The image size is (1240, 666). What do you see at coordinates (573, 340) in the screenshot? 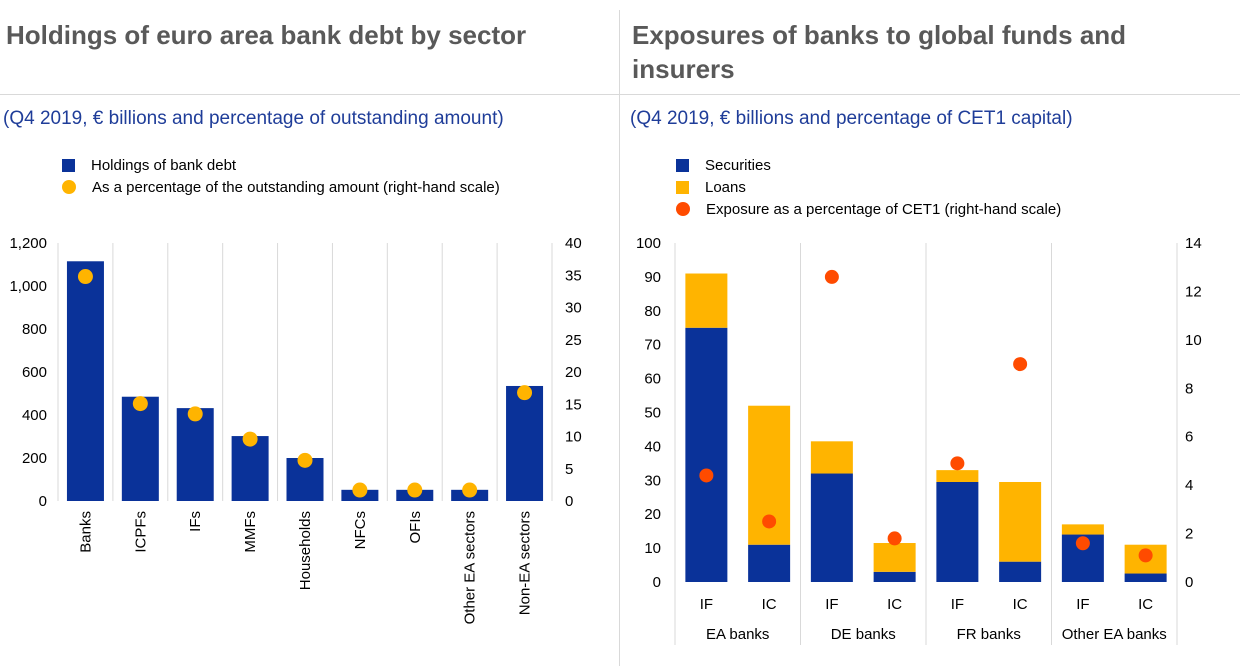
I see `y-right-tick-label: 25` at bounding box center [573, 340].